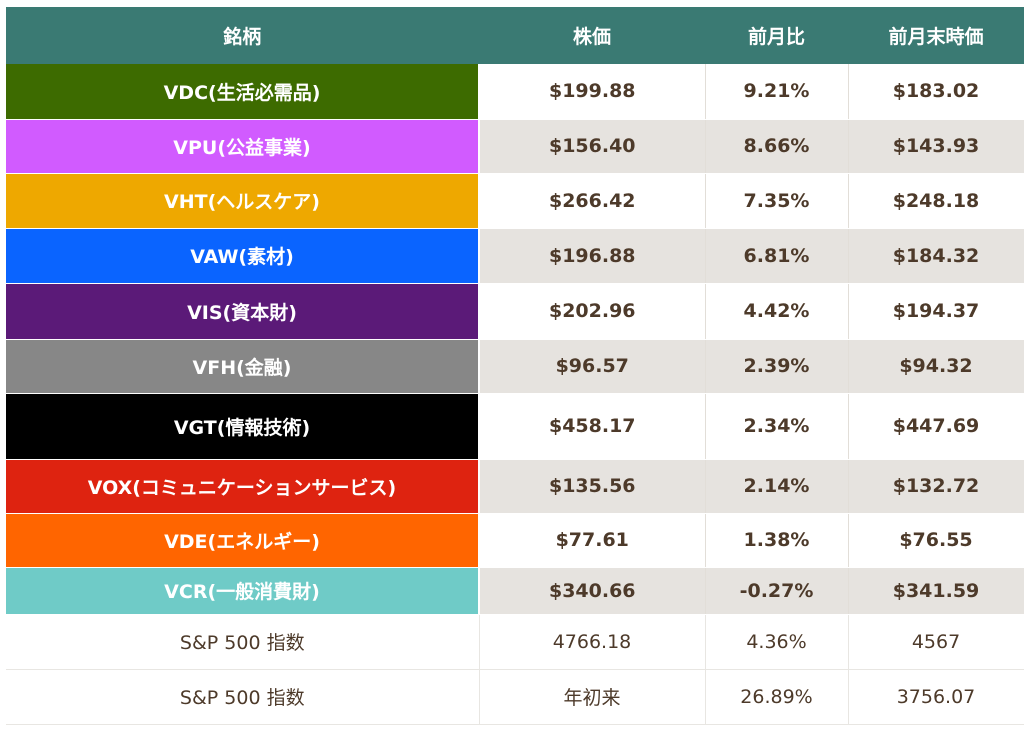 This screenshot has width=1024, height=733. What do you see at coordinates (592, 92) in the screenshot?
I see `price-cell: $199.88` at bounding box center [592, 92].